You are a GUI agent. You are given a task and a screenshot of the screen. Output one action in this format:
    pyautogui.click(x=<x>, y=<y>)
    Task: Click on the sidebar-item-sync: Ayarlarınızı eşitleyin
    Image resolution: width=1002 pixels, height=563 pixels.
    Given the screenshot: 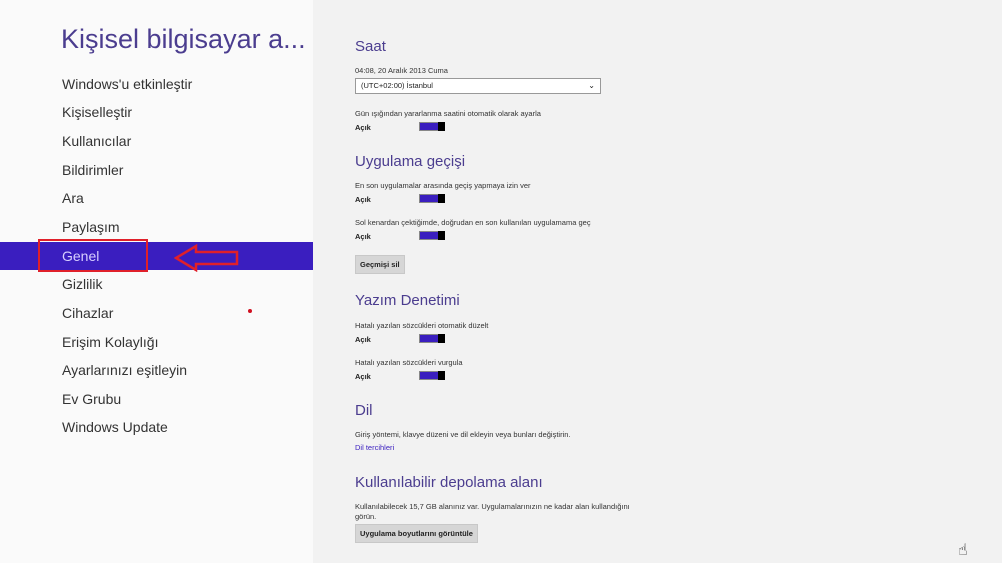 What is the action you would take?
    pyautogui.click(x=156, y=370)
    